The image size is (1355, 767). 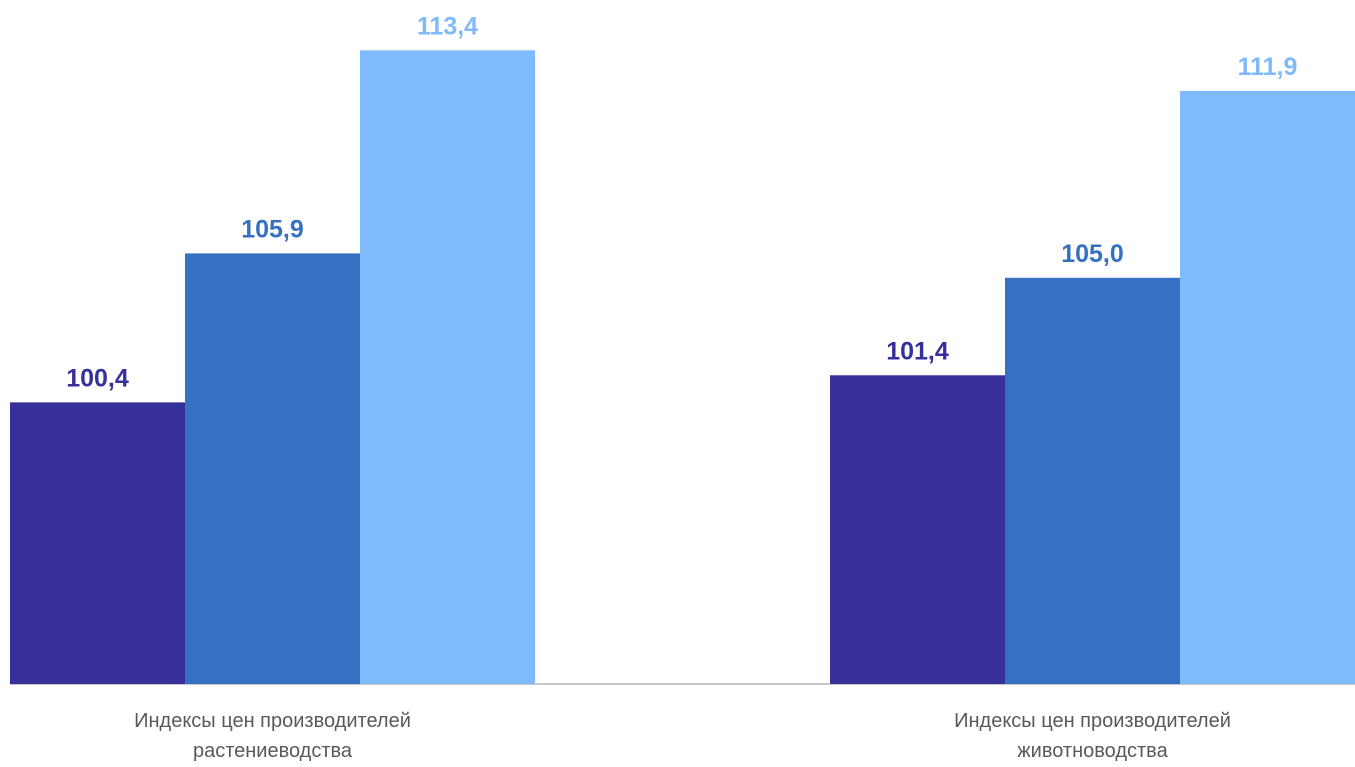 What do you see at coordinates (272, 229) in the screenshot?
I see `value-label: 105,9` at bounding box center [272, 229].